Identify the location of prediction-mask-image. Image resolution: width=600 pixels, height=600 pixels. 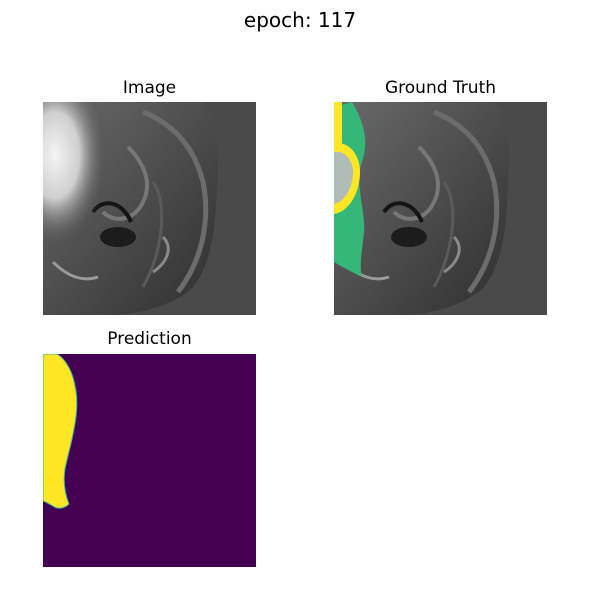
(149, 460).